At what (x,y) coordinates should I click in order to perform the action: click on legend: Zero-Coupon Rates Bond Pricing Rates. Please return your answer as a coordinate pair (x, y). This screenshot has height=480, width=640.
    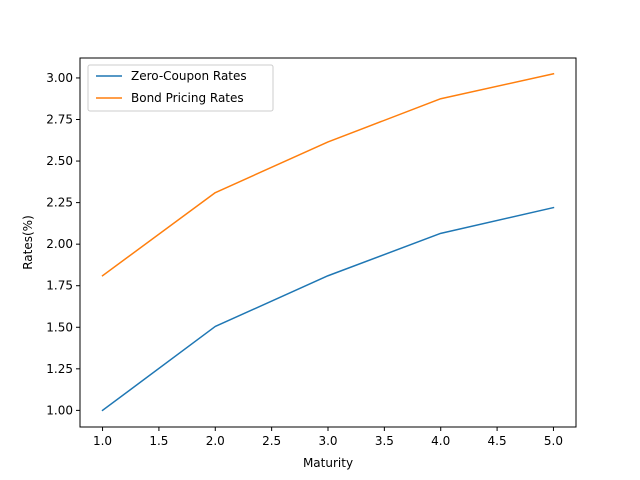
    Looking at the image, I should click on (180, 88).